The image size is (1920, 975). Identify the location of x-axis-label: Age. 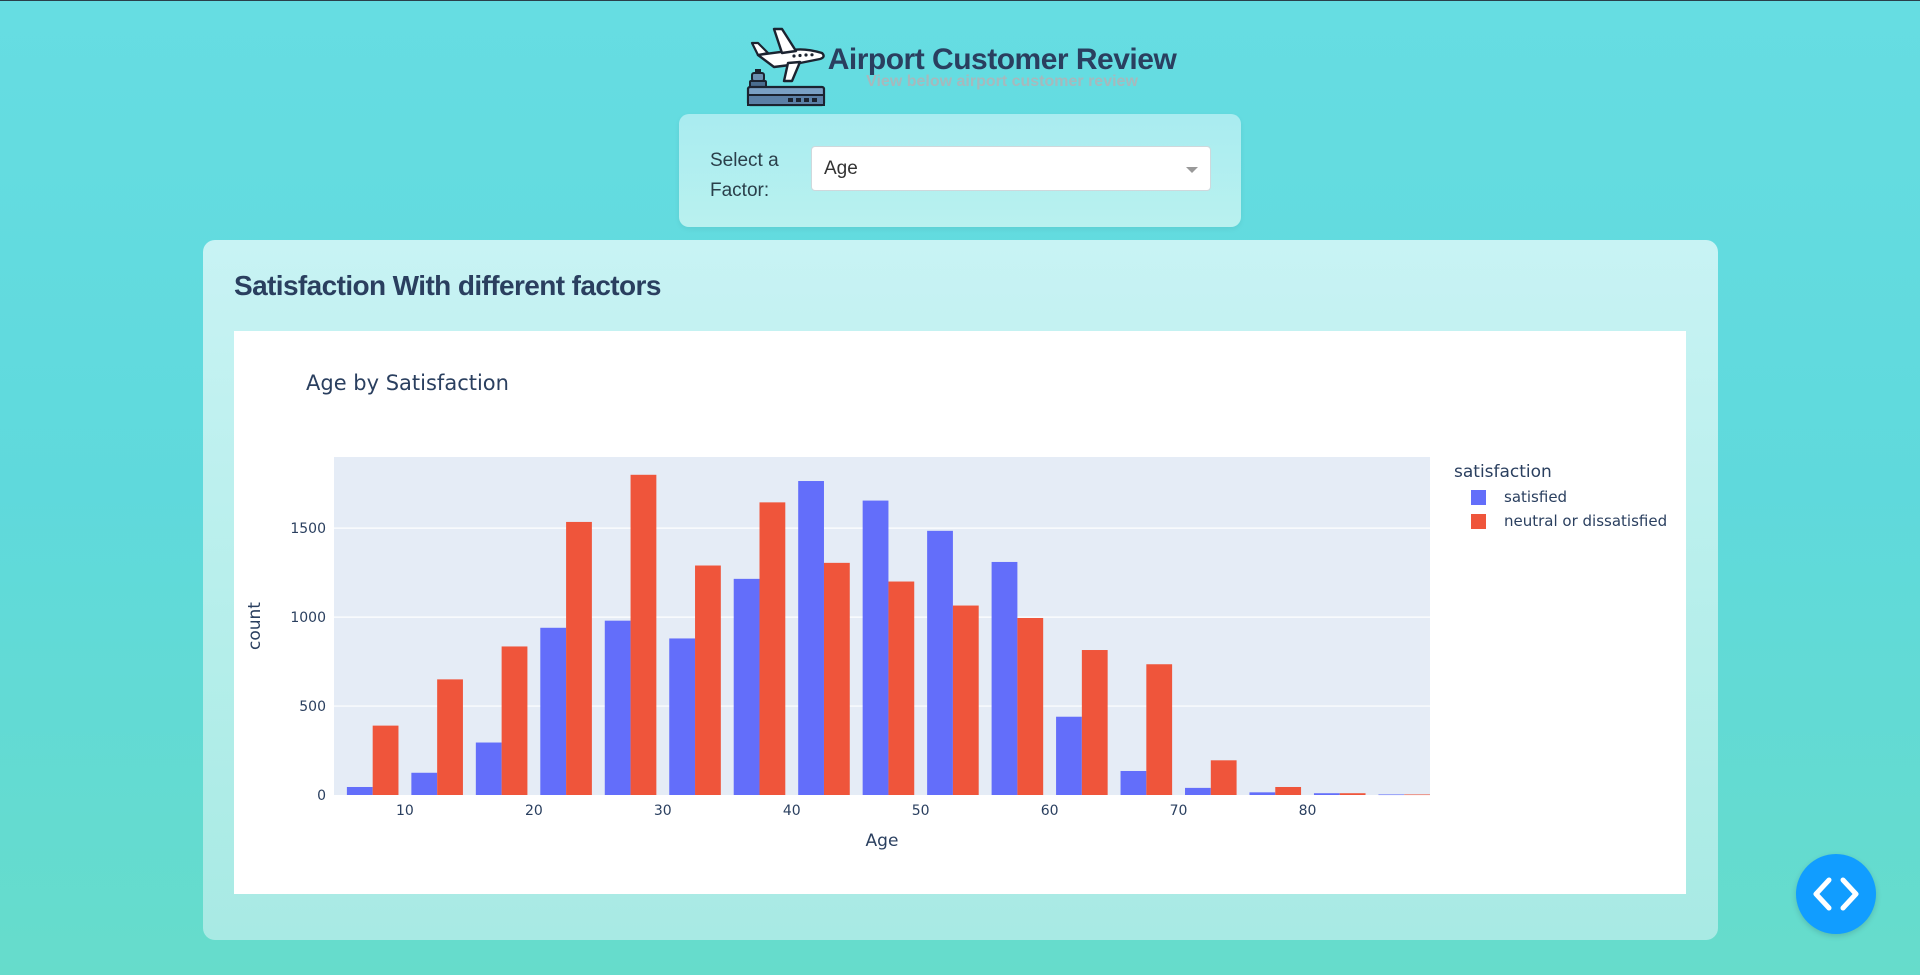
(882, 841).